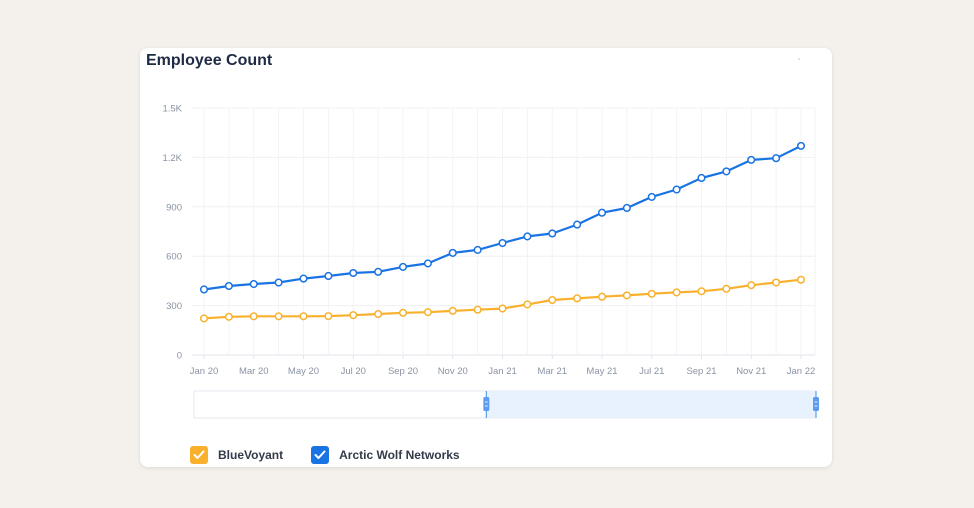 The height and width of the screenshot is (508, 974). Describe the element at coordinates (751, 371) in the screenshot. I see `x-tick-label: Nov 21` at that location.